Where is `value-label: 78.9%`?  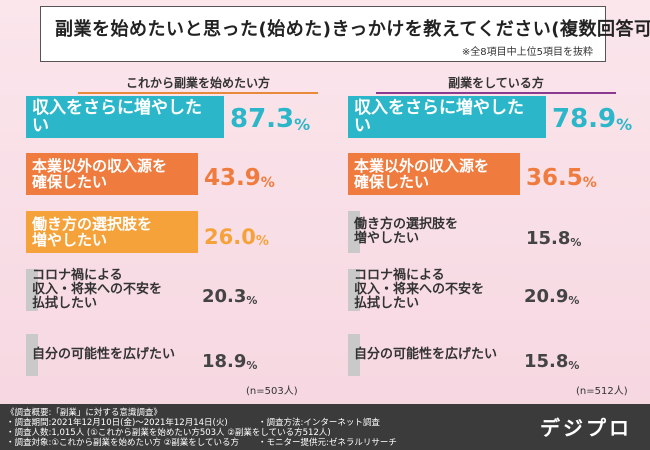
value-label: 78.9% is located at coordinates (592, 117).